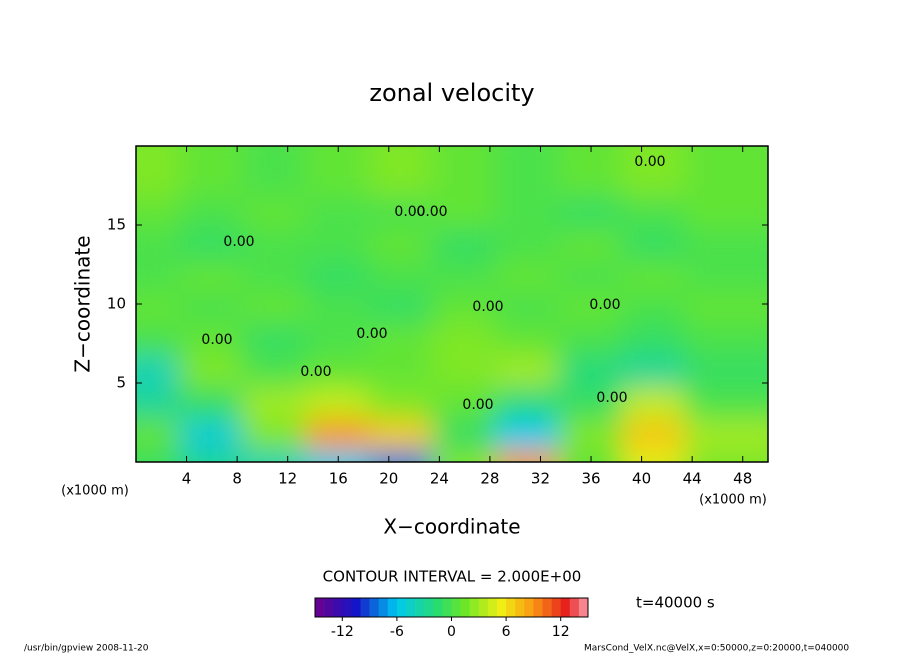 The height and width of the screenshot is (658, 904). I want to click on x-axis-label: X−coordinate, so click(451, 527).